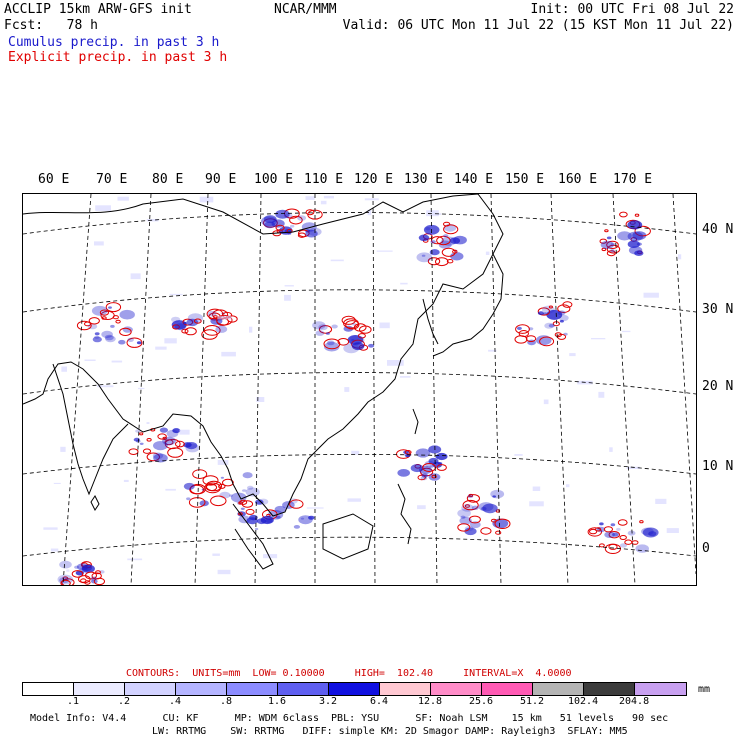 The height and width of the screenshot is (740, 740). I want to click on coastline-japan, so click(468, 305).